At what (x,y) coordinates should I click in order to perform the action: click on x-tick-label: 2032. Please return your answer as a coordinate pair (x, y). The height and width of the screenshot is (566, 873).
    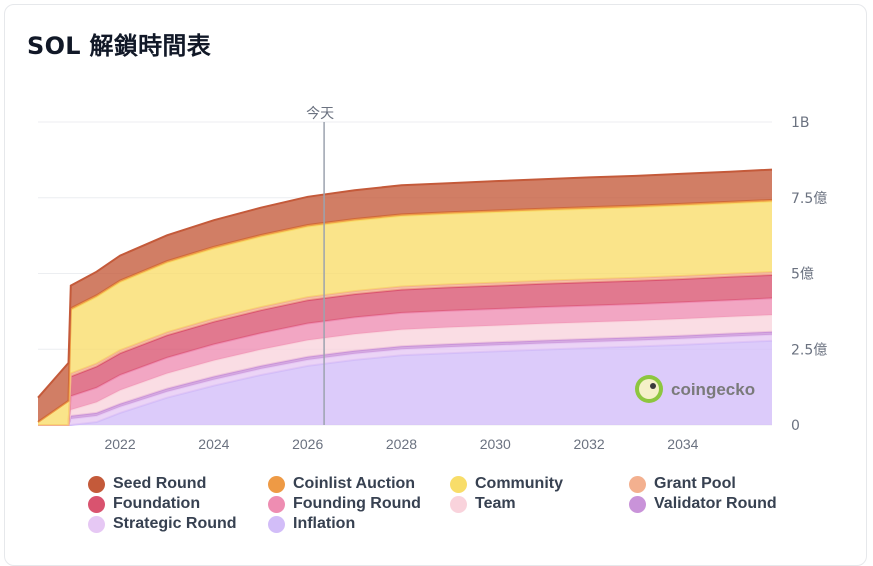
    Looking at the image, I should click on (589, 444).